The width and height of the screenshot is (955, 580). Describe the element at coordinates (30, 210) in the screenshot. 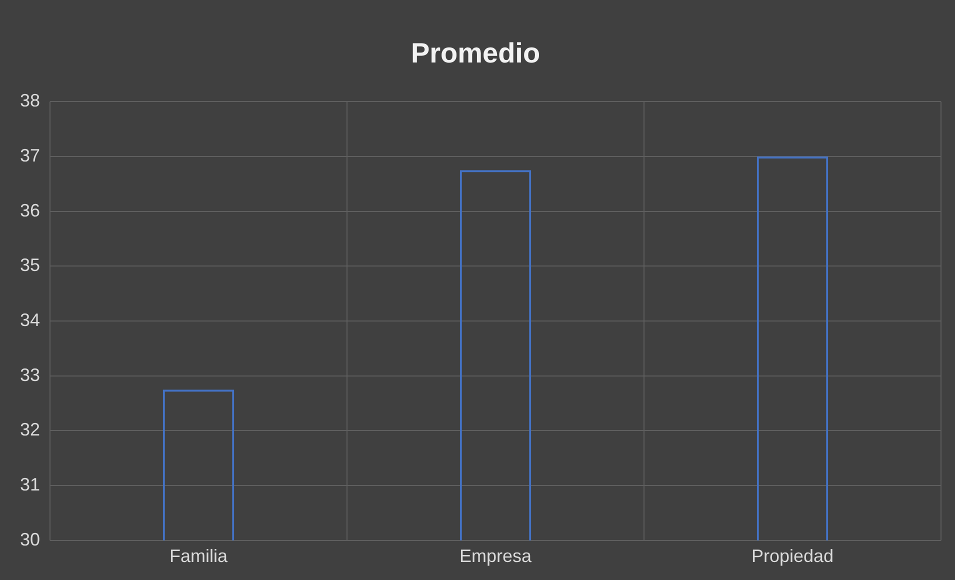

I see `y-tick-label: 36` at that location.